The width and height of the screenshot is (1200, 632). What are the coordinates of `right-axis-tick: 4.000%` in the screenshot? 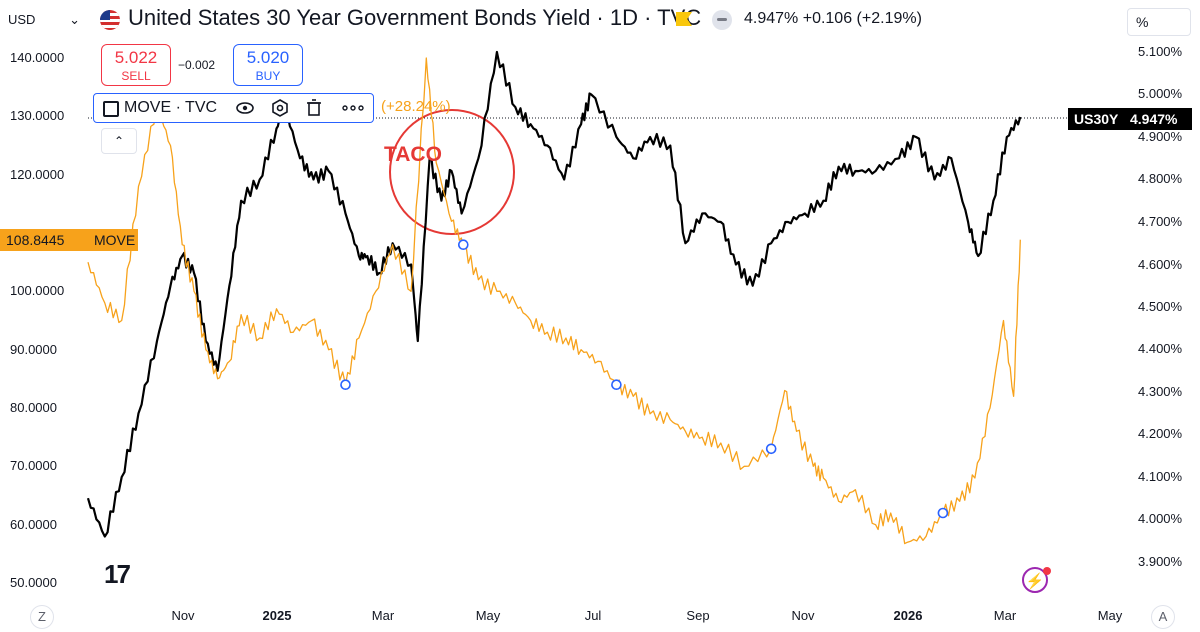 It's located at (1160, 518).